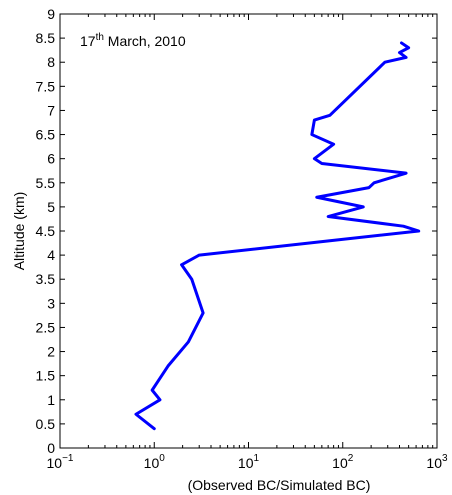 This screenshot has height=495, width=452. I want to click on x-tick-label: 10⁰, so click(155, 462).